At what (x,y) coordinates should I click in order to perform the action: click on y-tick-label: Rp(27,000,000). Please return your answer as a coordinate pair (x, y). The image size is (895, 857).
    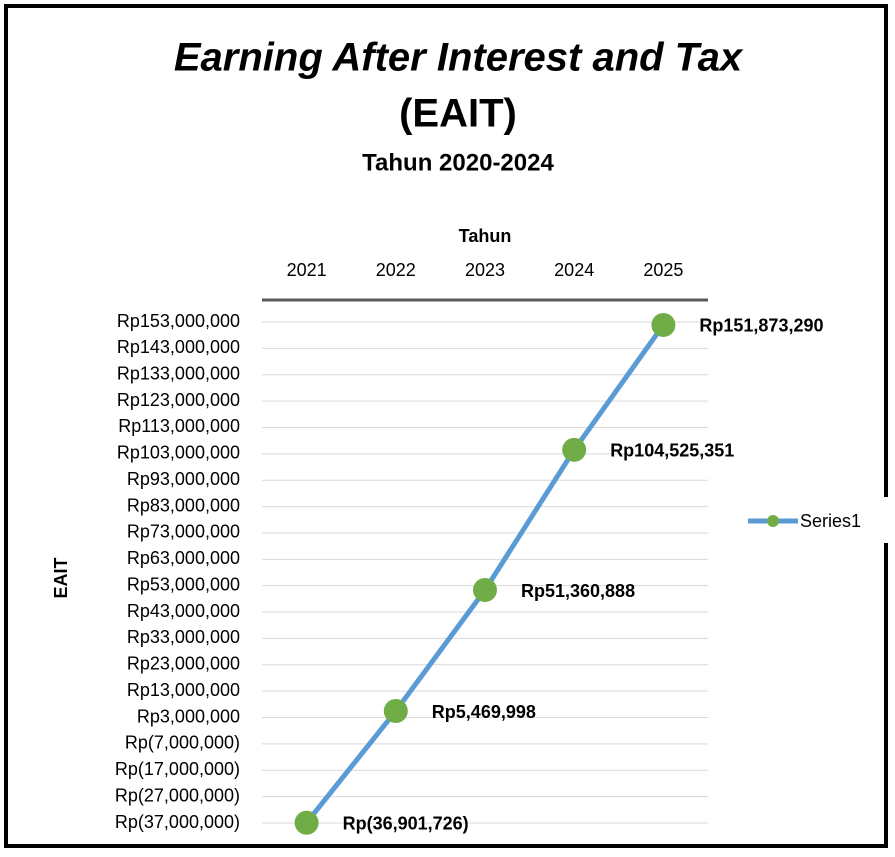
    Looking at the image, I should click on (177, 795).